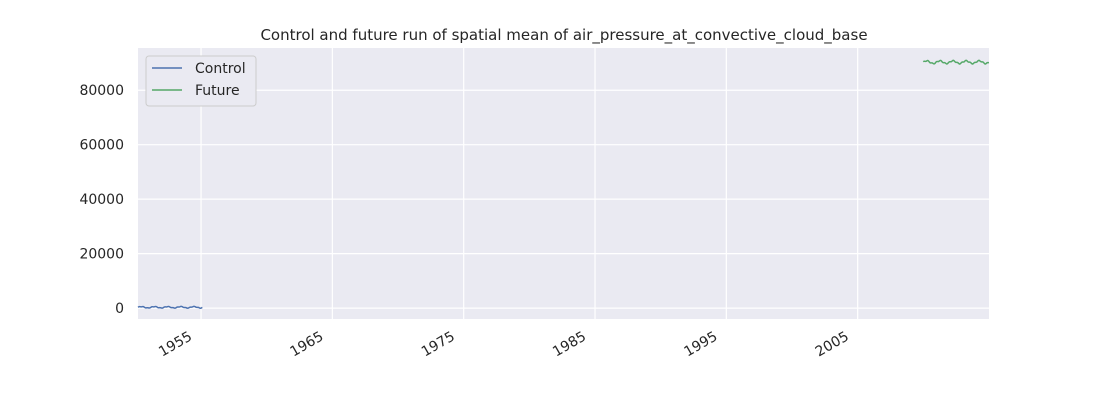  I want to click on y-tick-label: 40000, so click(101, 200).